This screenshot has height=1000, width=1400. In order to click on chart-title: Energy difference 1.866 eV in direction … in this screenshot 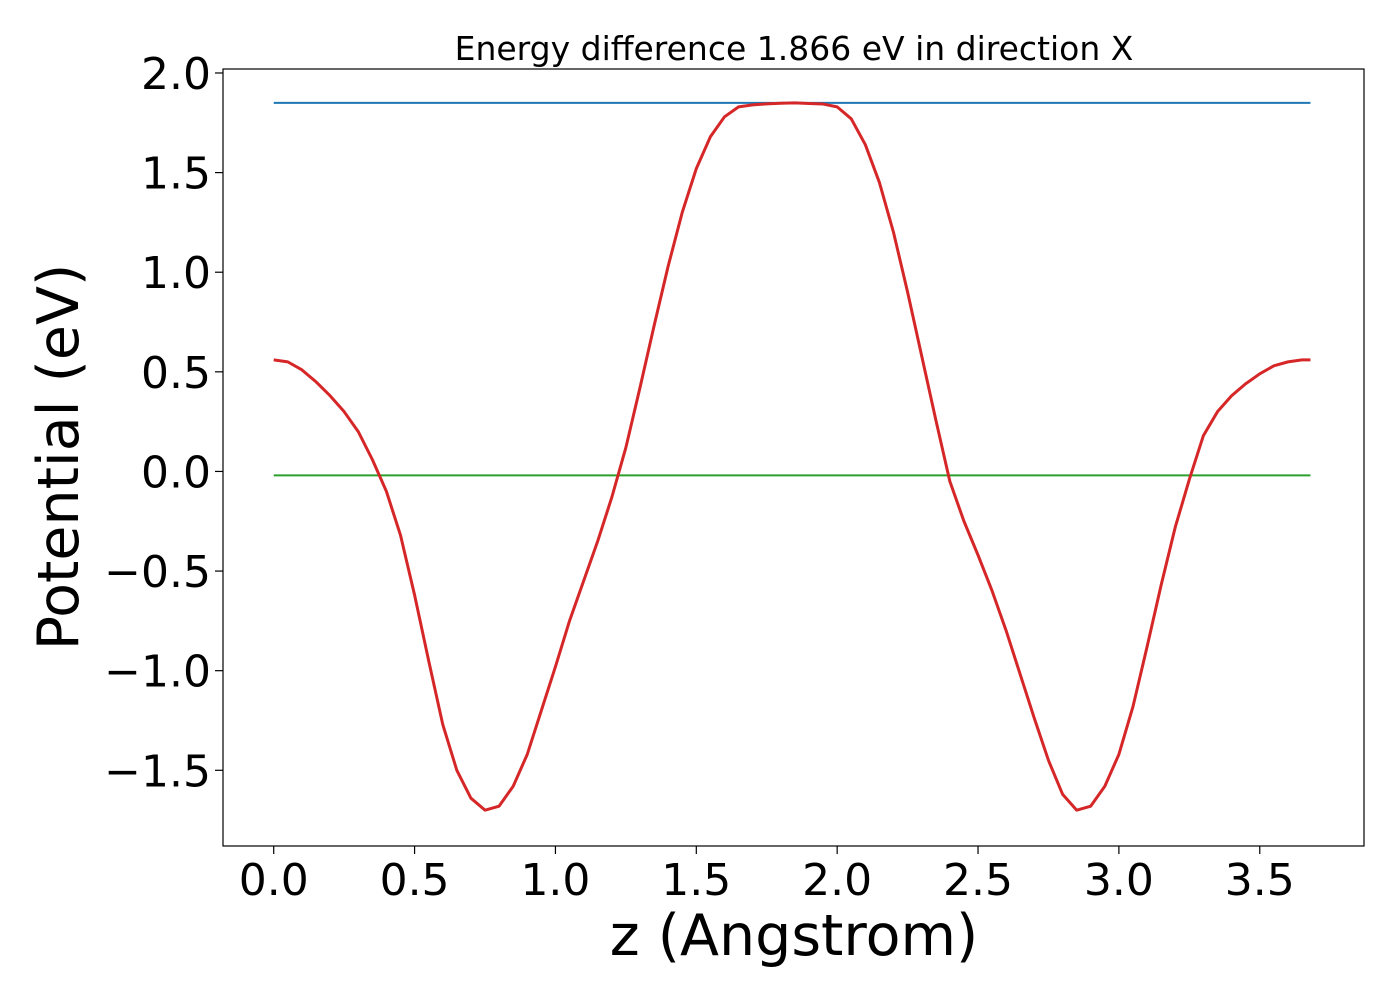, I will do `click(794, 48)`.